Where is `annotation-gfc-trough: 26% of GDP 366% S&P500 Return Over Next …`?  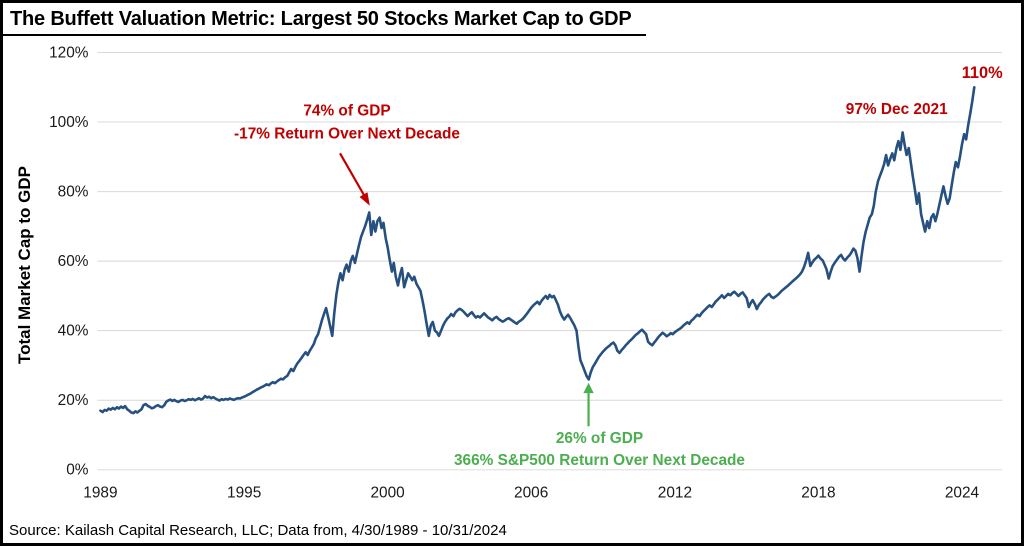 annotation-gfc-trough: 26% of GDP 366% S&P500 Return Over Next … is located at coordinates (599, 425).